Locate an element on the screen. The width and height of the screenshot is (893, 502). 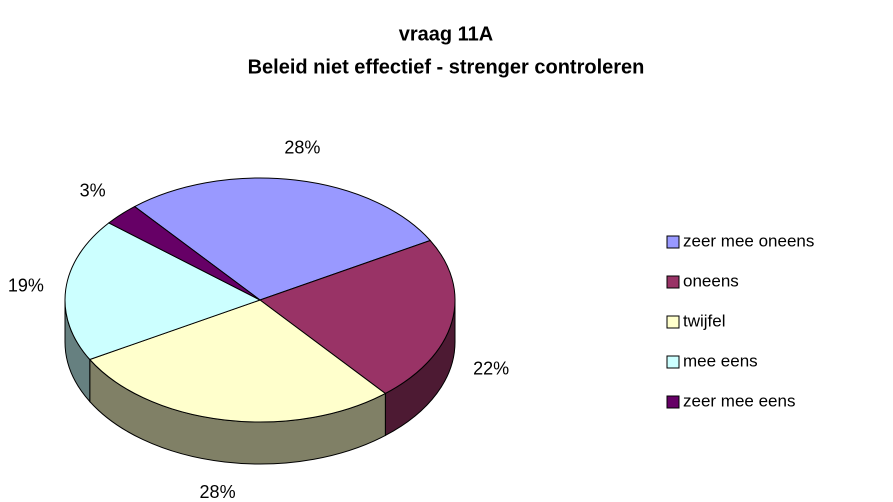
legend-label: twijfel is located at coordinates (704, 320).